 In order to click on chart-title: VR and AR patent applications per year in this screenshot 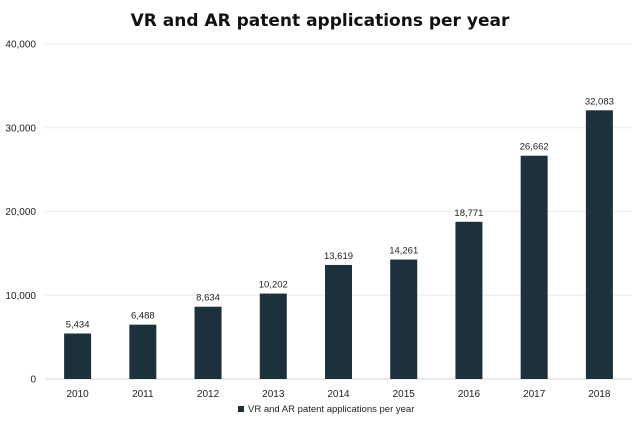, I will do `click(320, 21)`.